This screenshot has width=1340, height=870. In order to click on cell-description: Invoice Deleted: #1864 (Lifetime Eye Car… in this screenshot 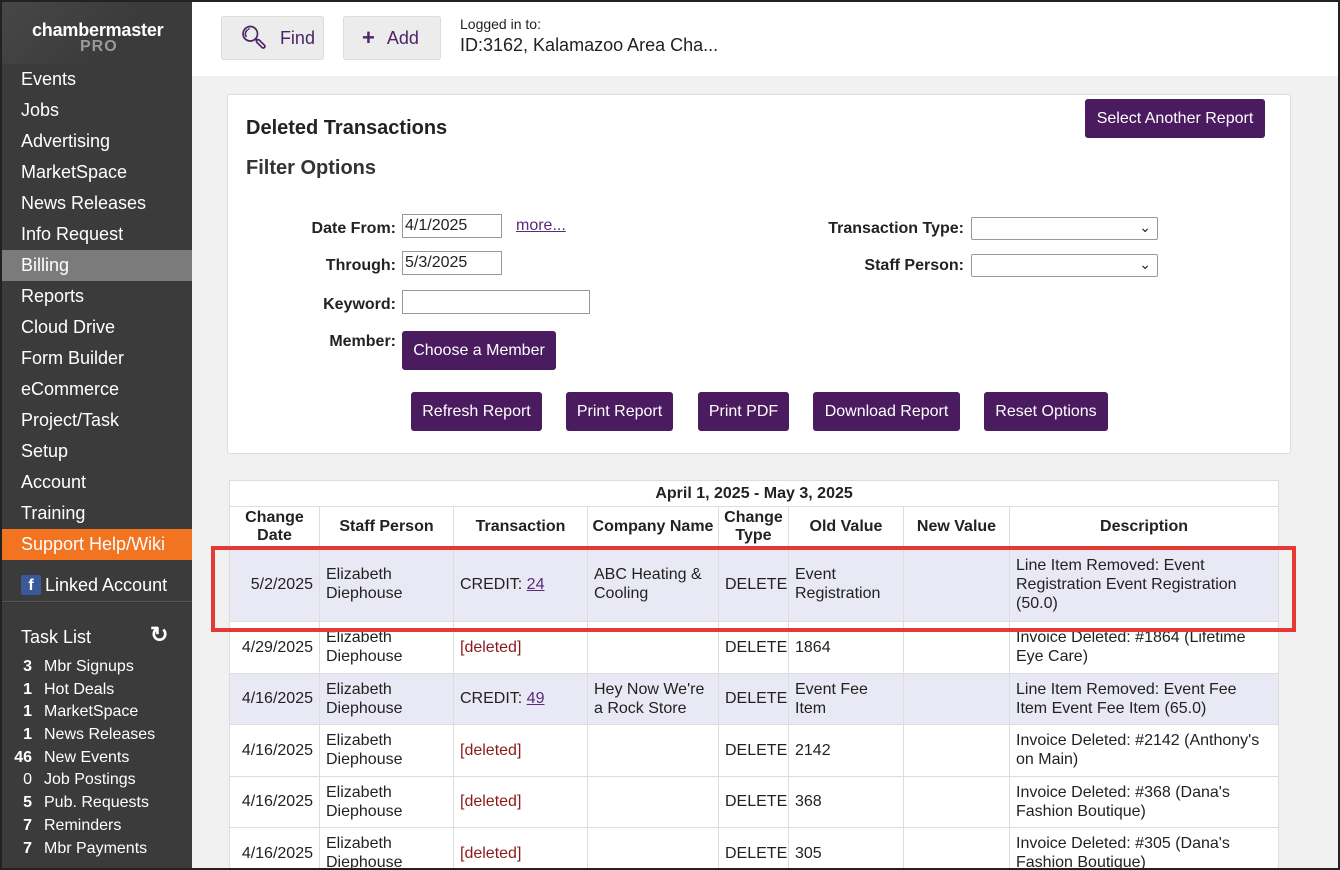, I will do `click(1144, 647)`.